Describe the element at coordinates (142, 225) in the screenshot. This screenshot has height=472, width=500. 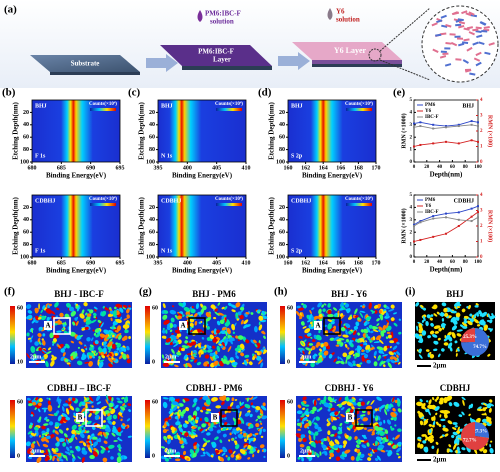
I see `y-axis-label: Etching Depth(nm)` at that location.